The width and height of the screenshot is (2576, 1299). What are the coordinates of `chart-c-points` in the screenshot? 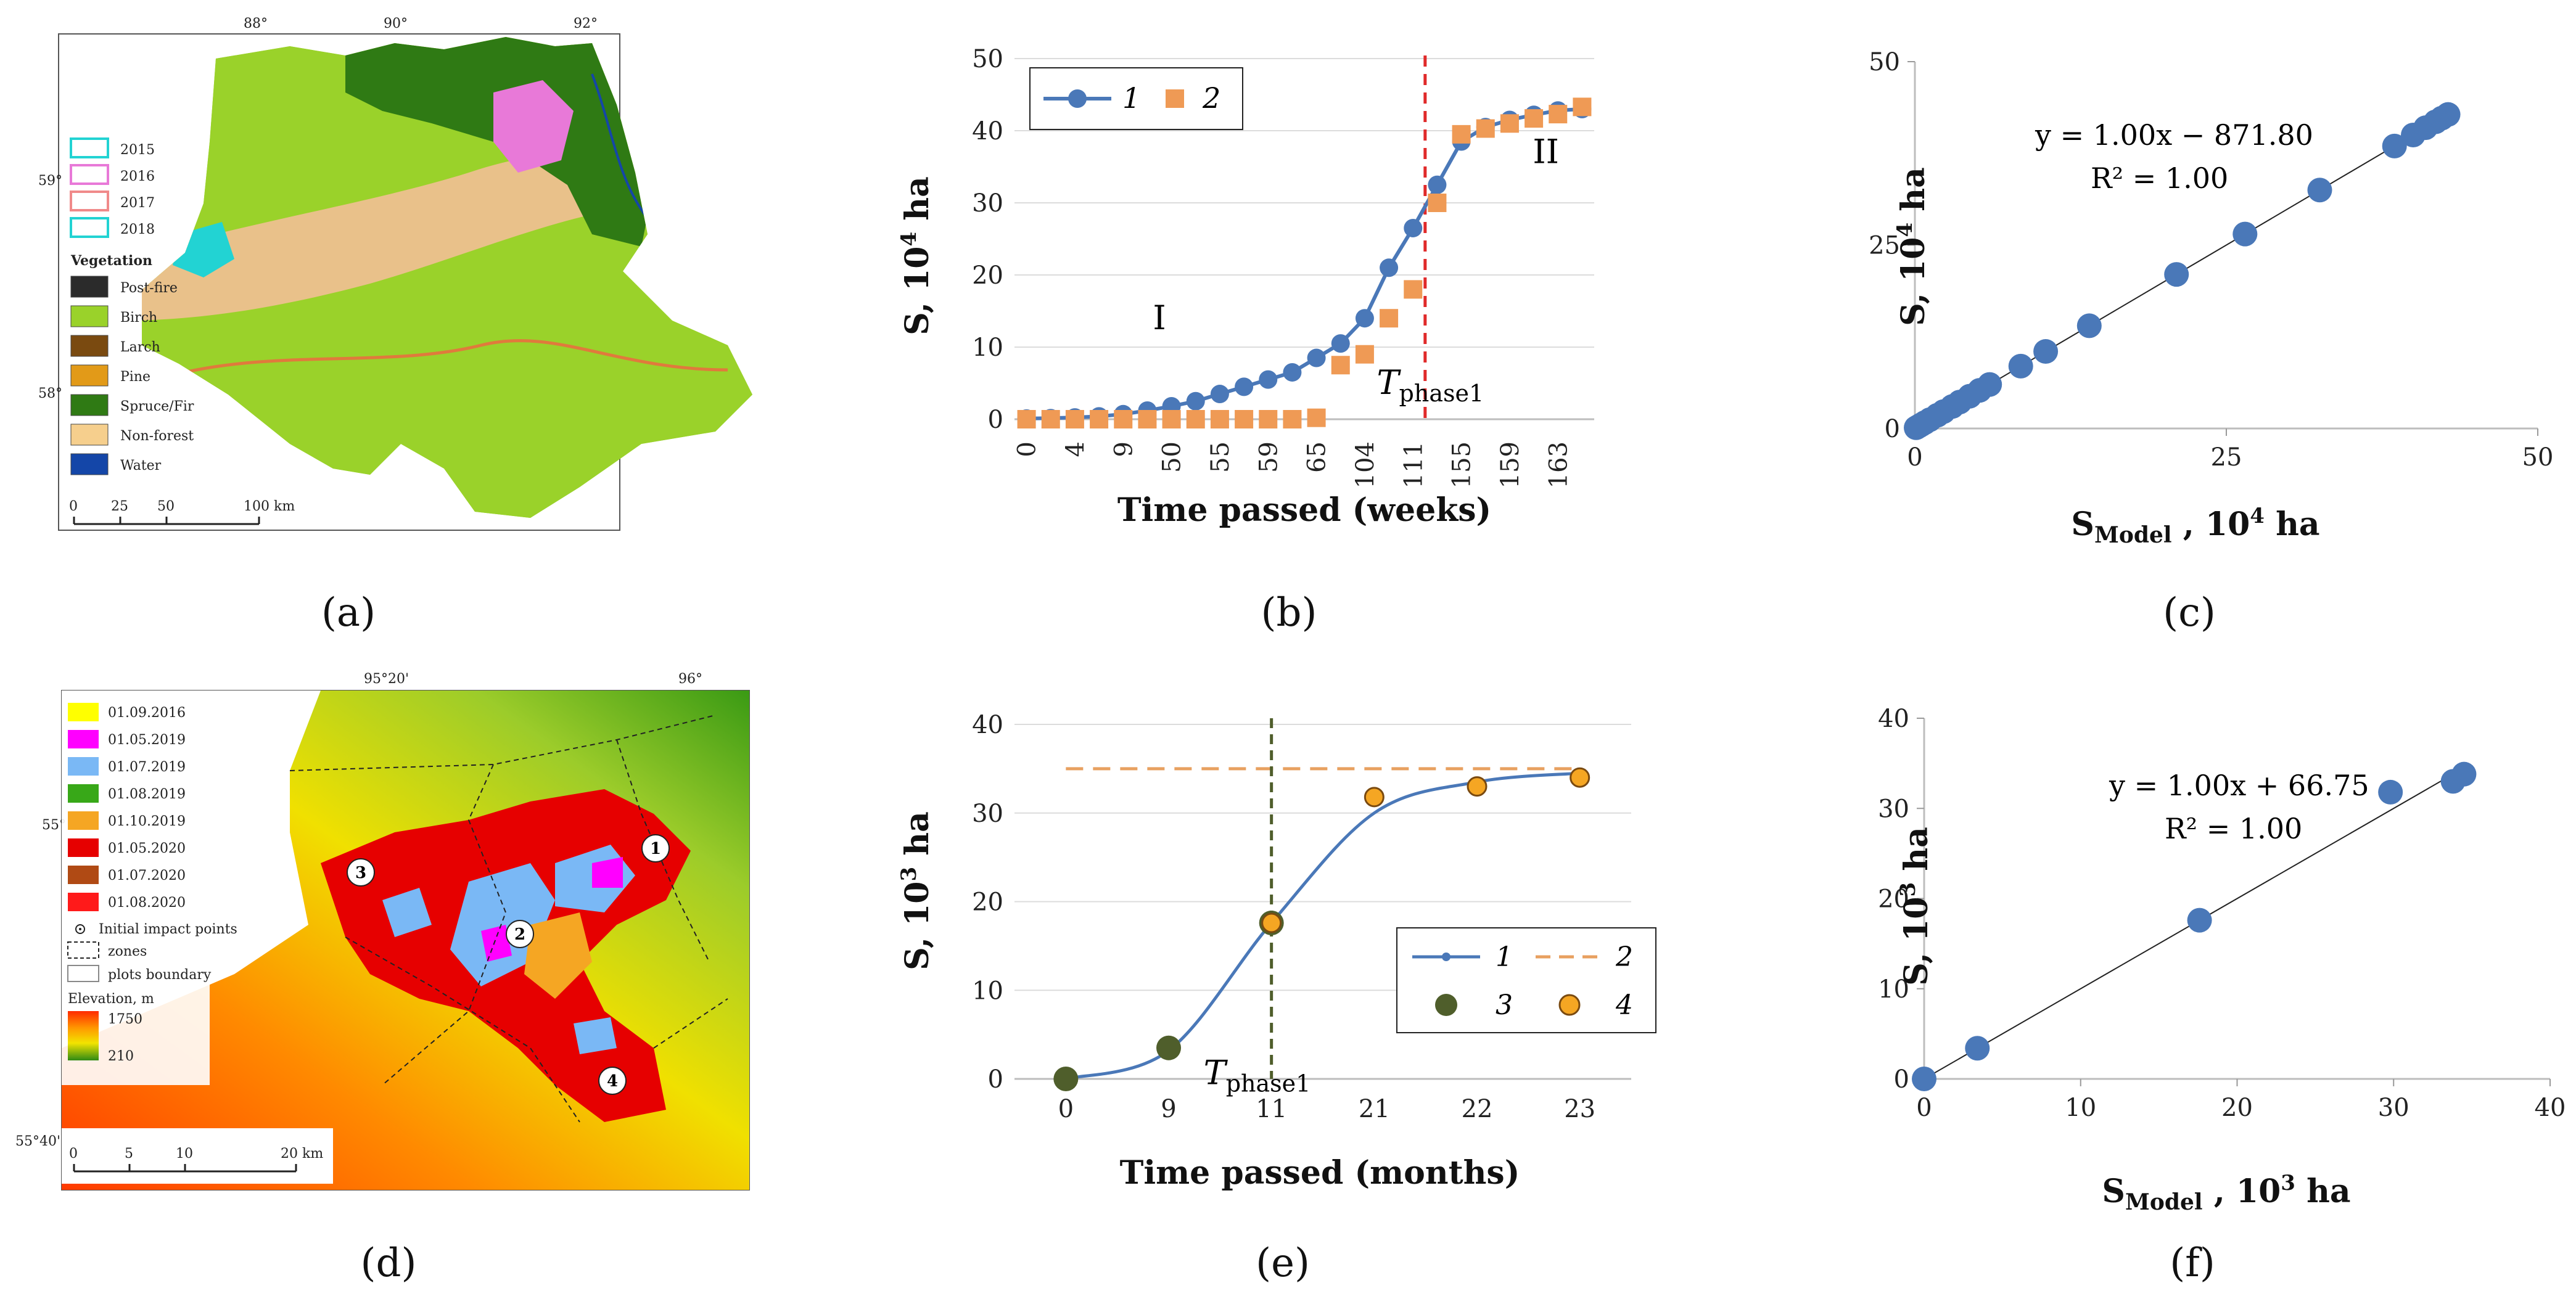 It's located at (2182, 271).